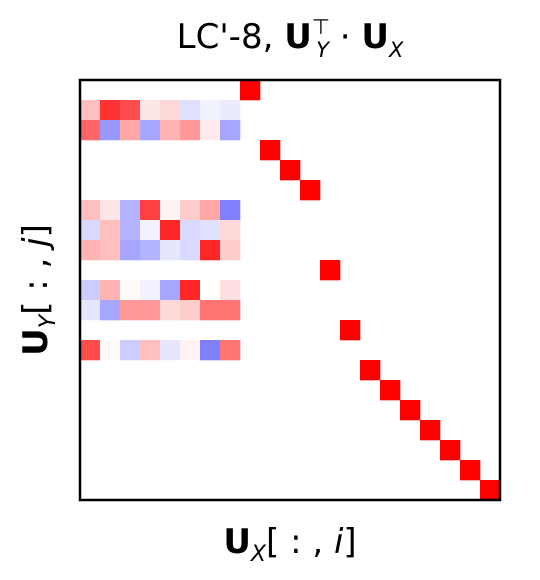  What do you see at coordinates (470, 470) in the screenshot?
I see `heatmap-cell-r19-c19` at bounding box center [470, 470].